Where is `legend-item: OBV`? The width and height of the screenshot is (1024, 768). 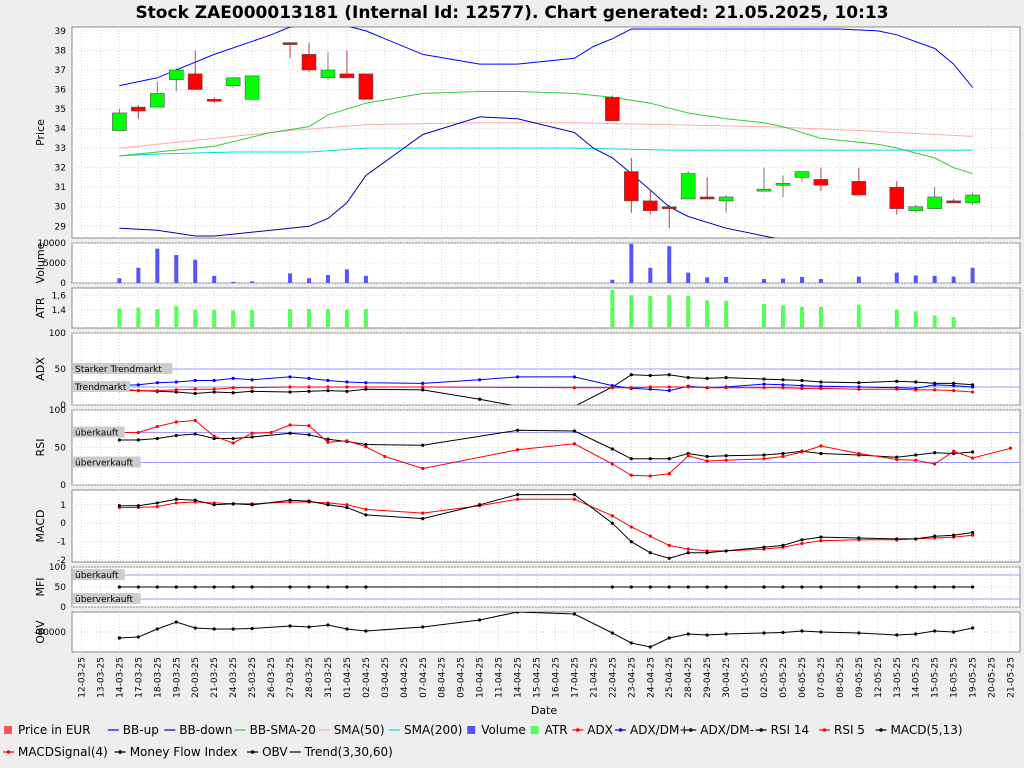 legend-item: OBV is located at coordinates (267, 752).